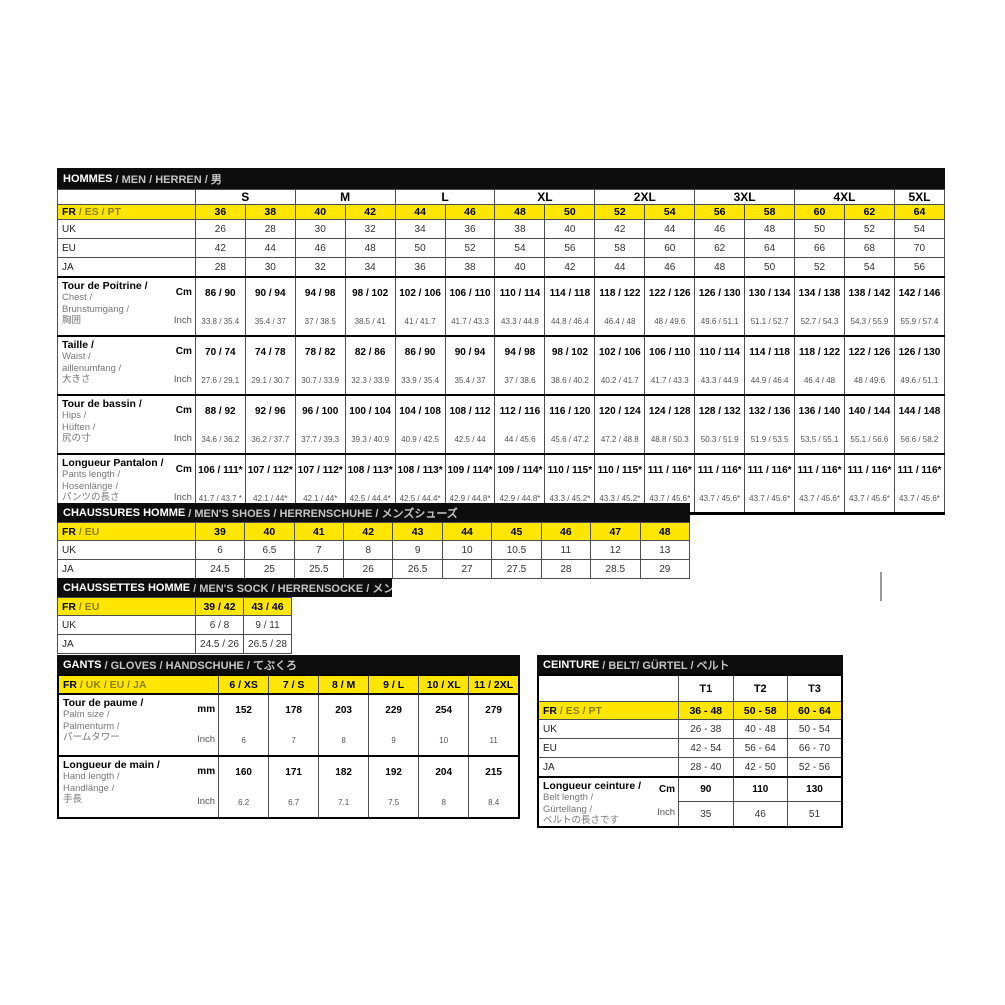 This screenshot has width=1005, height=1005. Describe the element at coordinates (501, 197) in the screenshot. I see `table-row: S M L XL 2XL 3XL 4XL 5XL` at that location.